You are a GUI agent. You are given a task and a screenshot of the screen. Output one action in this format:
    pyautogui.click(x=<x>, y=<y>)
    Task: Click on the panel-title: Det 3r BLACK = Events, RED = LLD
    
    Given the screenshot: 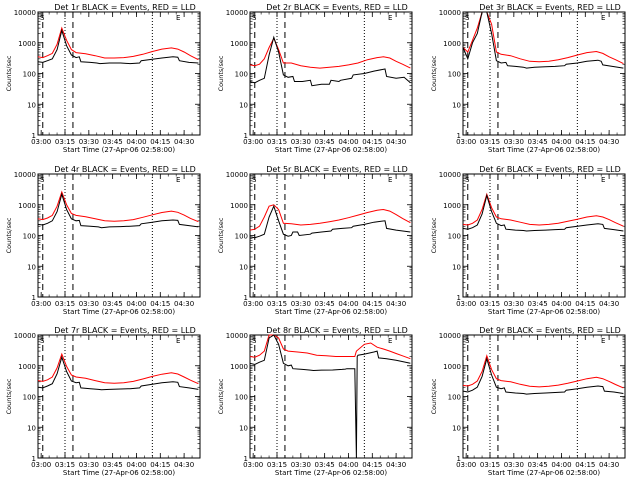 What is the action you would take?
    pyautogui.click(x=550, y=7)
    